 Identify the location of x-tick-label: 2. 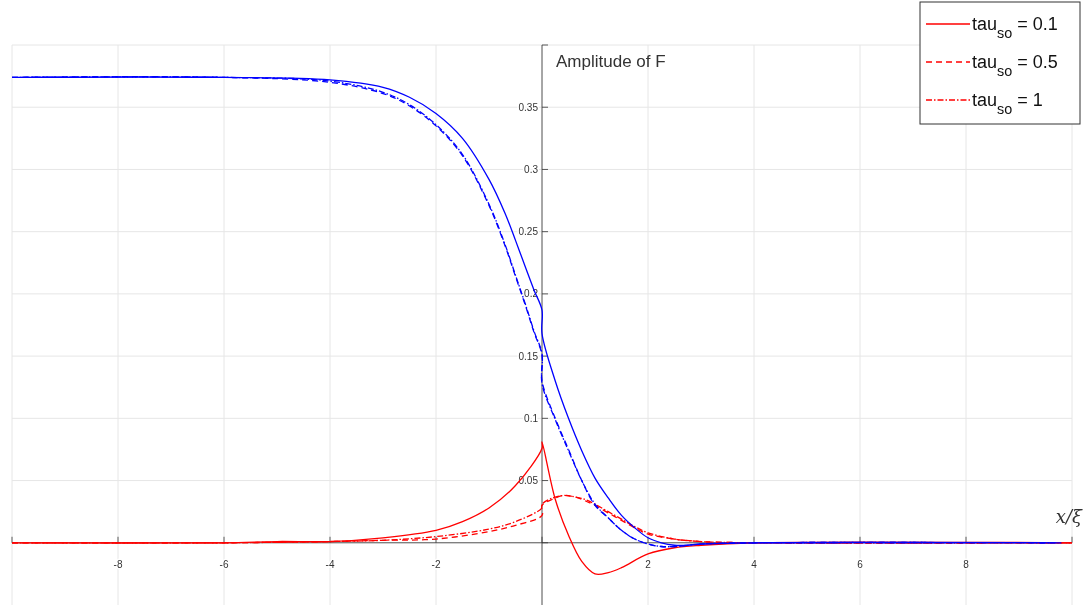
(648, 564).